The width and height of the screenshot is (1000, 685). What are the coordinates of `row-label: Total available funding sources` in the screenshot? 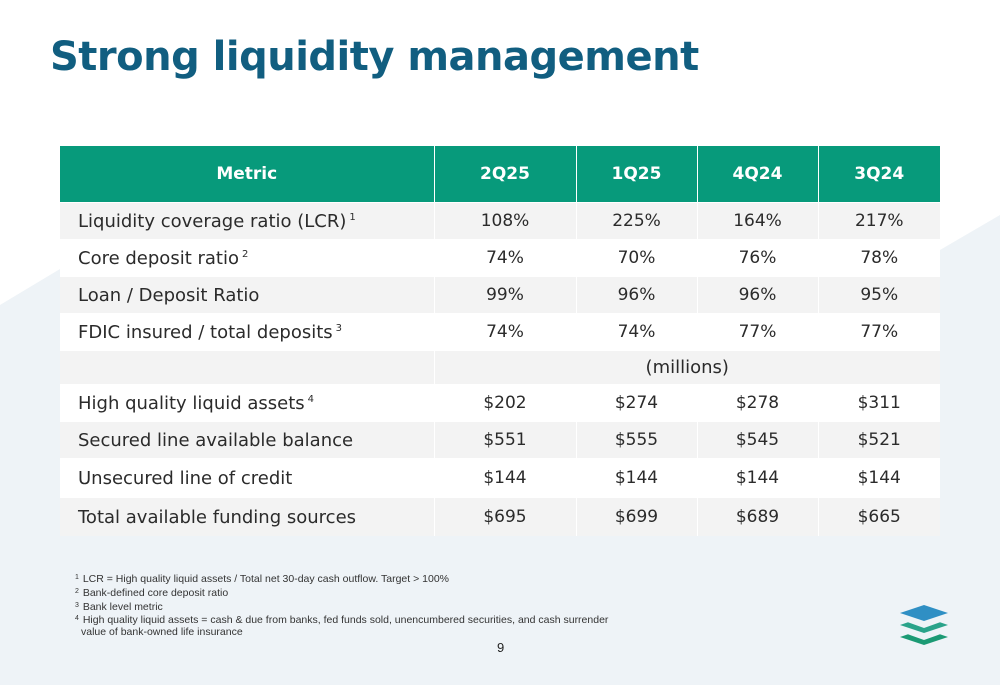 It's located at (247, 516).